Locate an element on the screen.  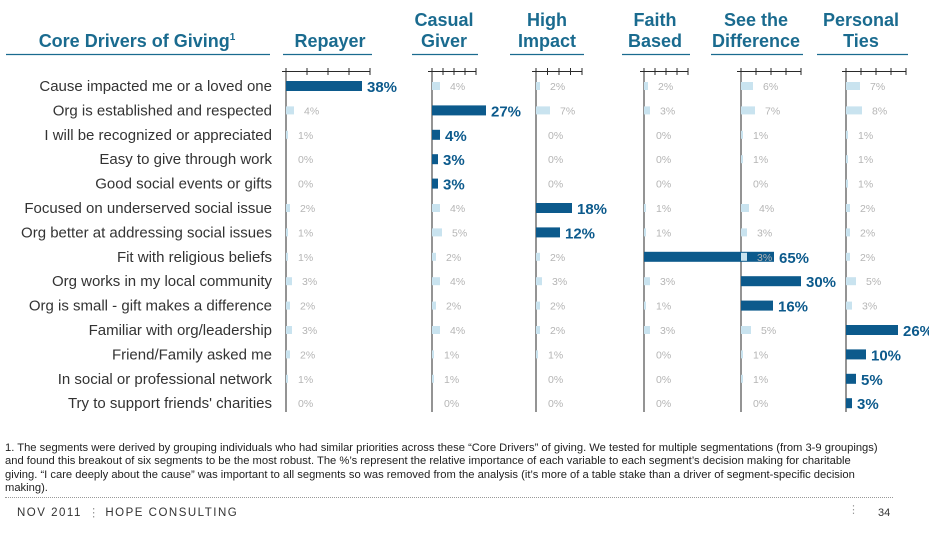
value-label: 18% is located at coordinates (592, 209).